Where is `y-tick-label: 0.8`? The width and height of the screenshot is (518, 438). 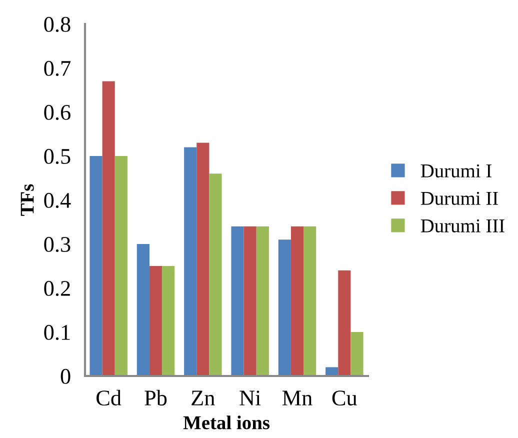 y-tick-label: 0.8 is located at coordinates (57, 24).